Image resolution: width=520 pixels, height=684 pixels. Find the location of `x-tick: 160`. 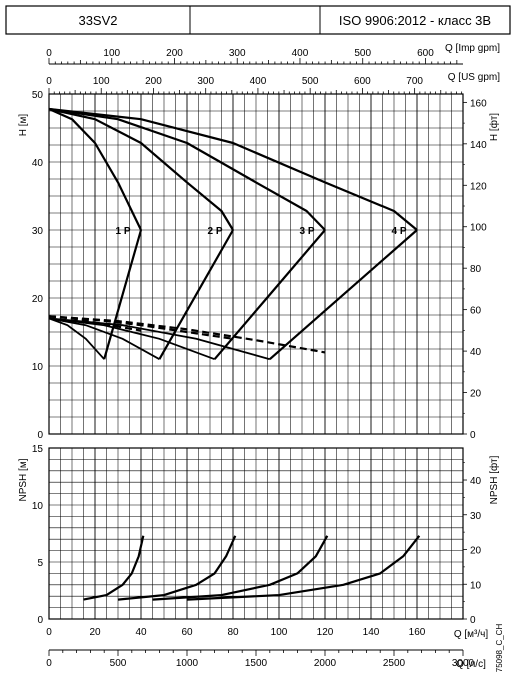

x-tick: 160 is located at coordinates (417, 632).